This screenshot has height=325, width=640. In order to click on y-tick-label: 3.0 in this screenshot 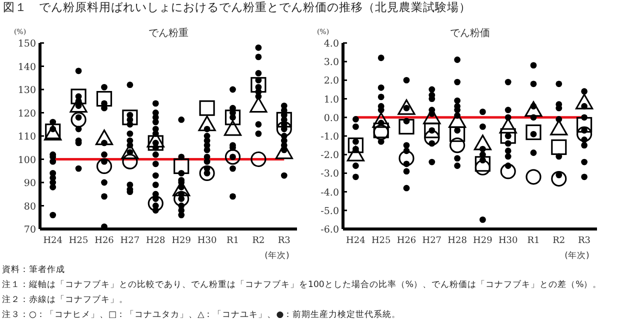, I will do `click(331, 62)`.